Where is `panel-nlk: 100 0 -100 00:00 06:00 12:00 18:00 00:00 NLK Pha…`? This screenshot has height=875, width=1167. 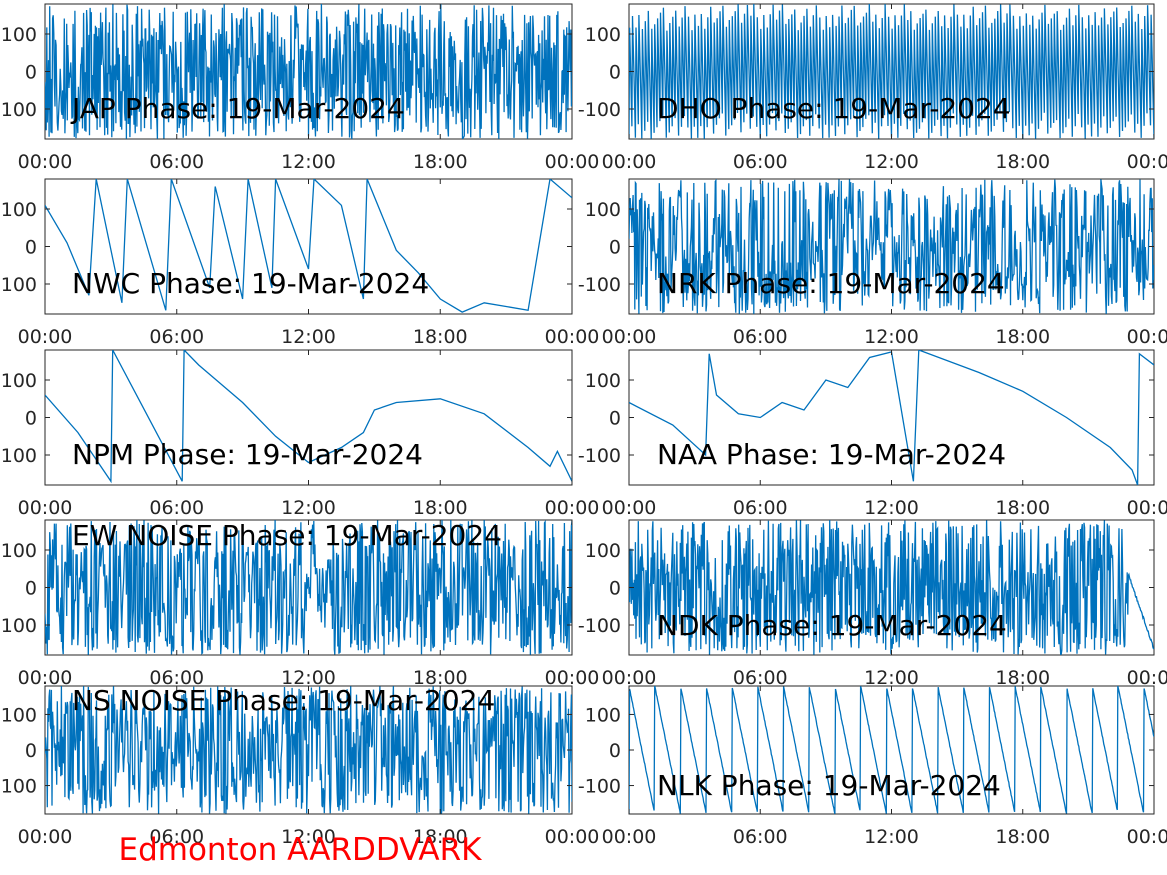
panel-nlk: 100 0 -100 00:00 06:00 12:00 18:00 00:00 NLK Pha… is located at coordinates (872, 766).